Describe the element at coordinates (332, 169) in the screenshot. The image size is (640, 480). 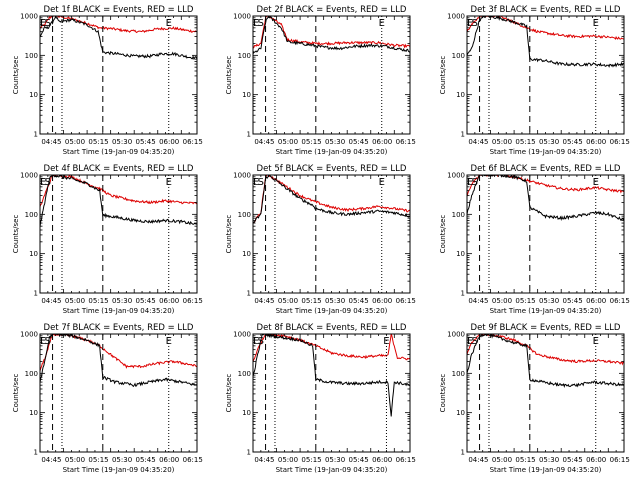
I see `panel-title: Det 5f BLACK = Events, RED = LLD` at that location.